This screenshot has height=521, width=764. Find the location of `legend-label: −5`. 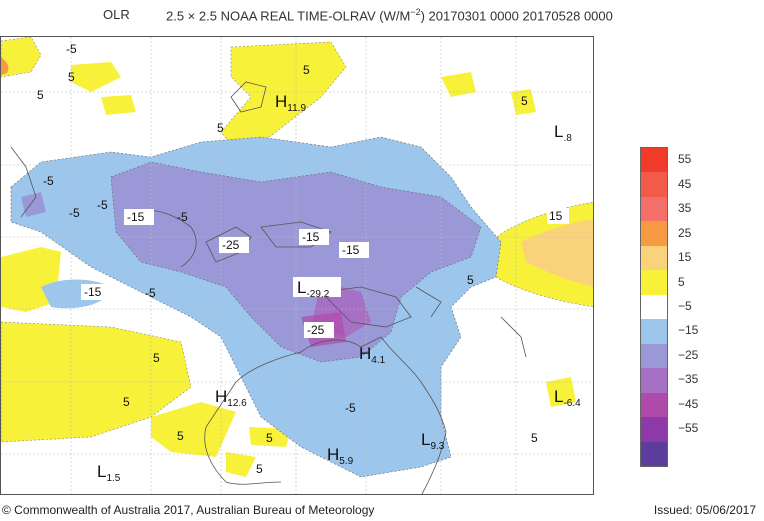

legend-label: −5 is located at coordinates (685, 306).